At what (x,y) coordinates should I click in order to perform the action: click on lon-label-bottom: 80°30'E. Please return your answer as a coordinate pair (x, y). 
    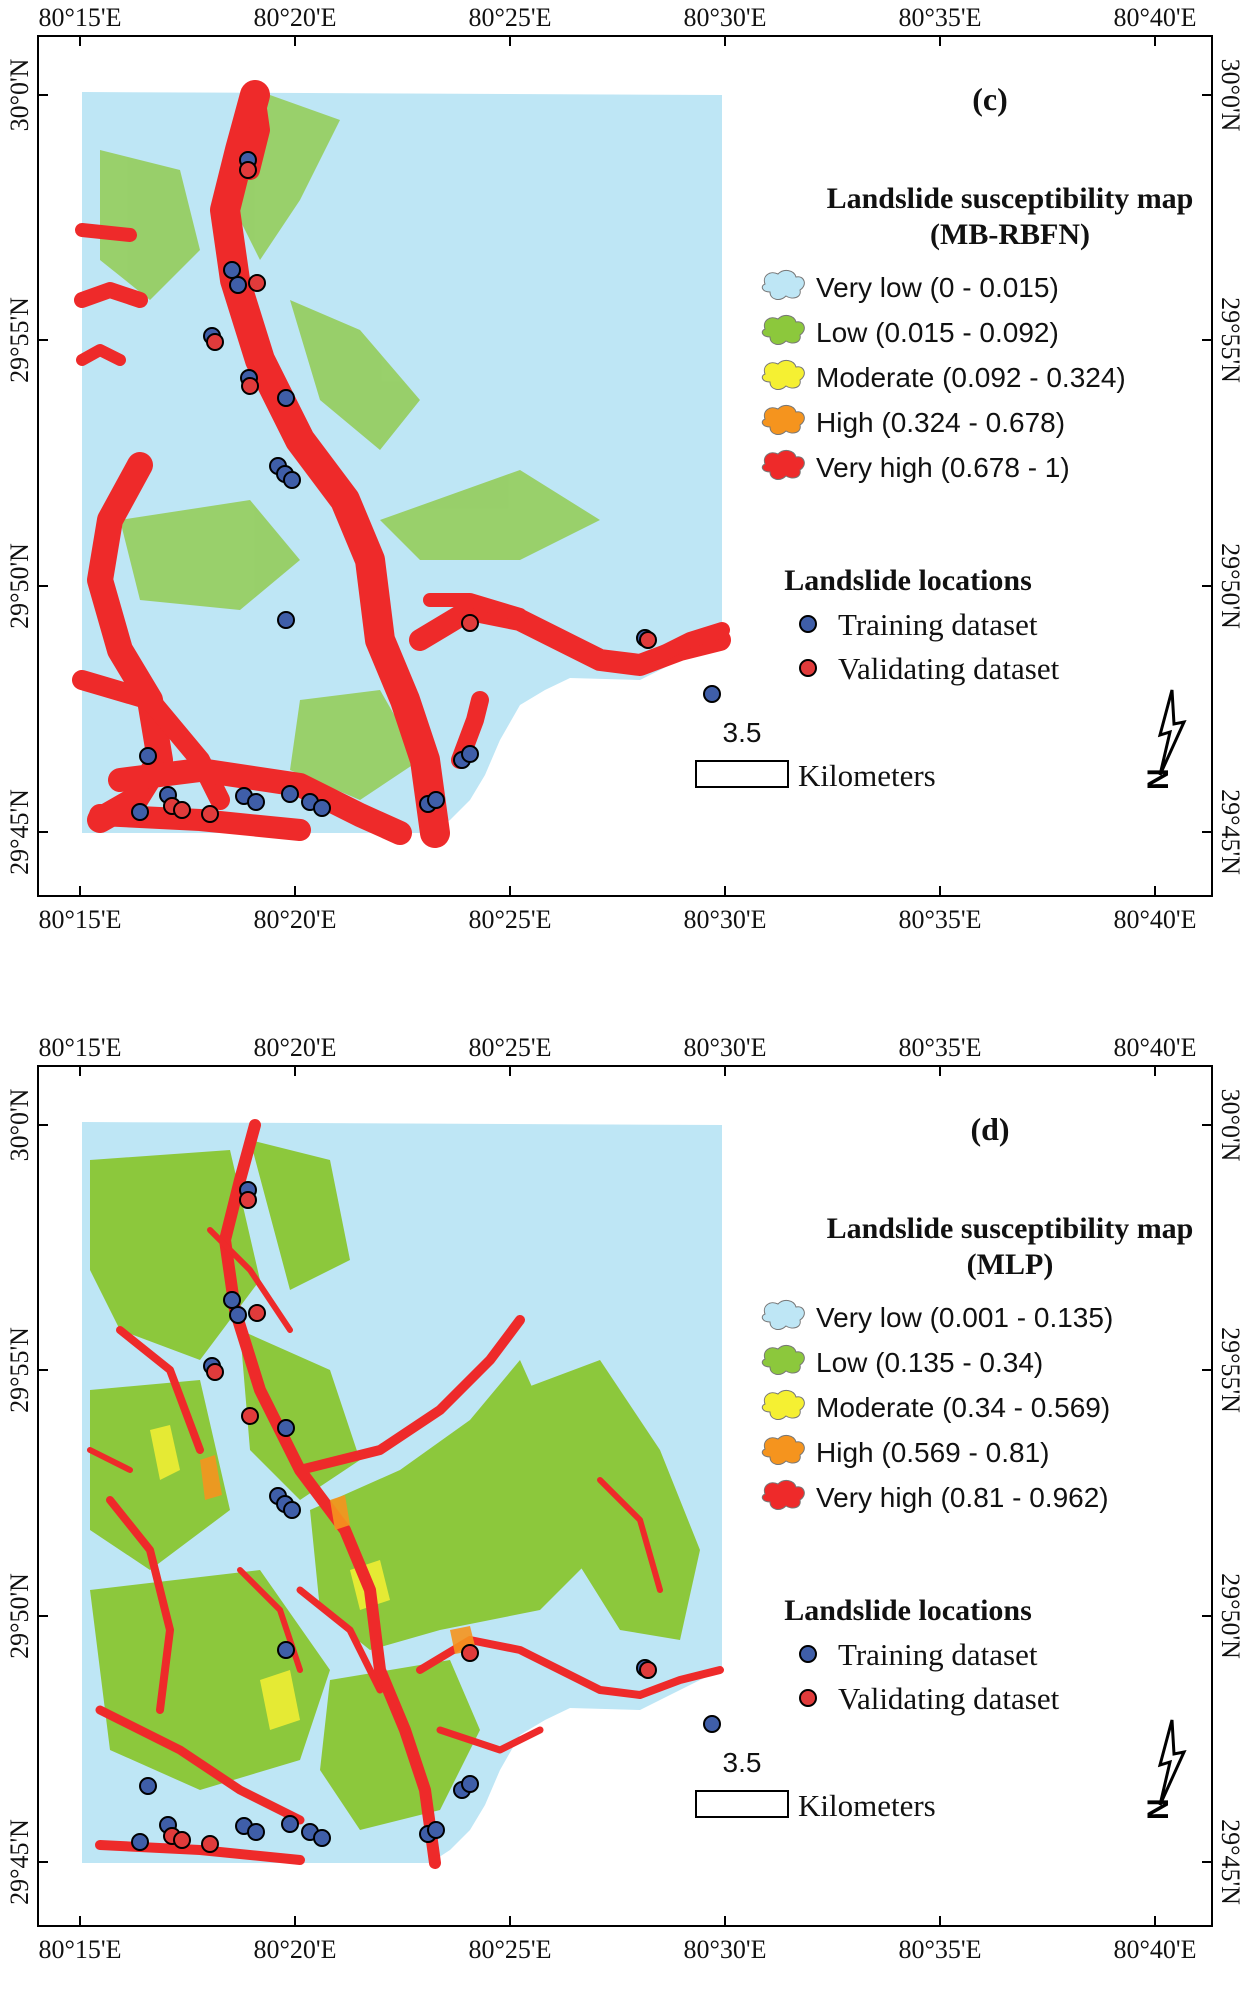
    Looking at the image, I should click on (725, 919).